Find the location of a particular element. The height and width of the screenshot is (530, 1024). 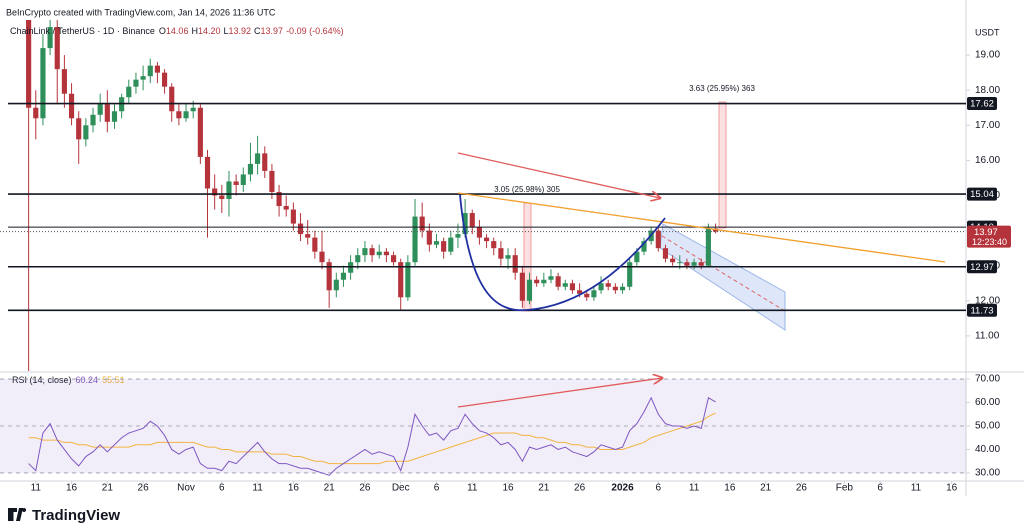

level-label: 11.73 is located at coordinates (981, 310).